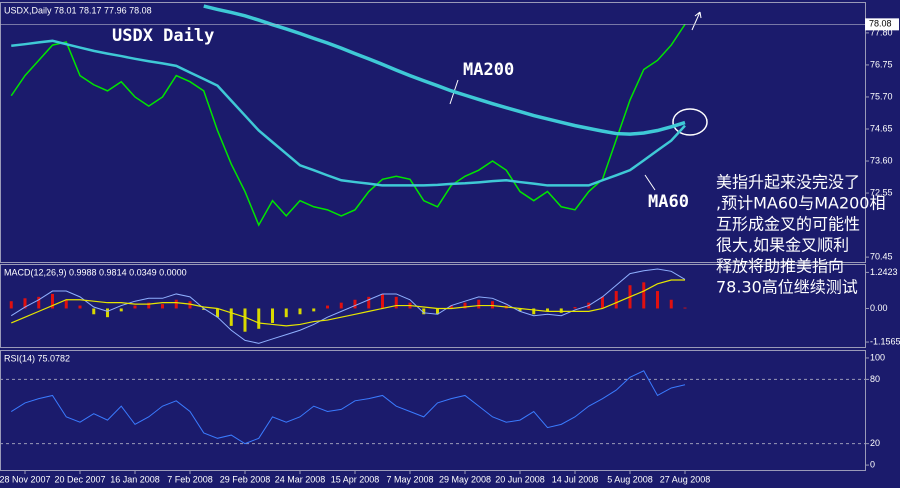 The width and height of the screenshot is (900, 488). I want to click on y-tick-label: 80, so click(875, 379).